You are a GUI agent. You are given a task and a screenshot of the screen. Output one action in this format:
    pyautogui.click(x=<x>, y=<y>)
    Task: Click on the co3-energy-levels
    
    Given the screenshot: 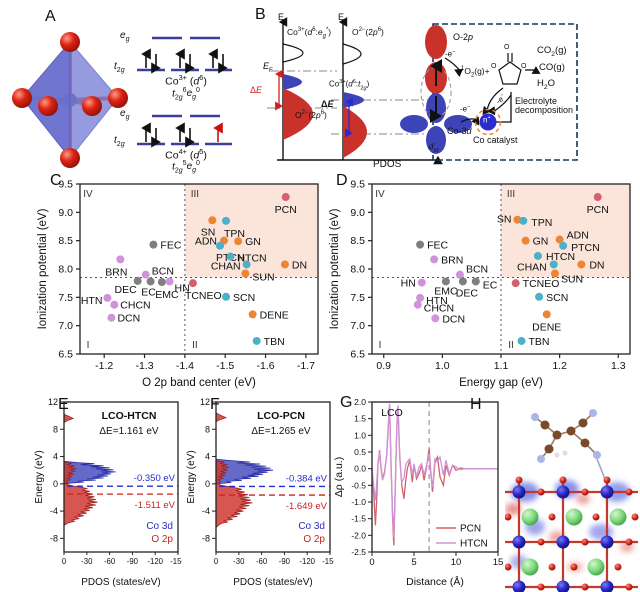 What is the action you would take?
    pyautogui.click(x=184, y=54)
    